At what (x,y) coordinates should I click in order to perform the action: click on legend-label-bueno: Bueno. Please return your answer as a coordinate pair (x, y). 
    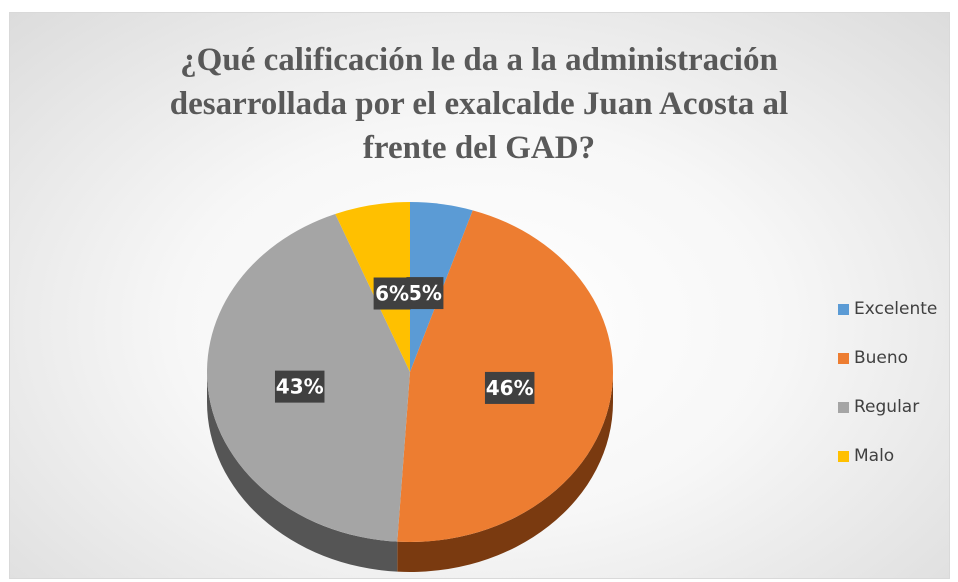
    Looking at the image, I should click on (881, 358).